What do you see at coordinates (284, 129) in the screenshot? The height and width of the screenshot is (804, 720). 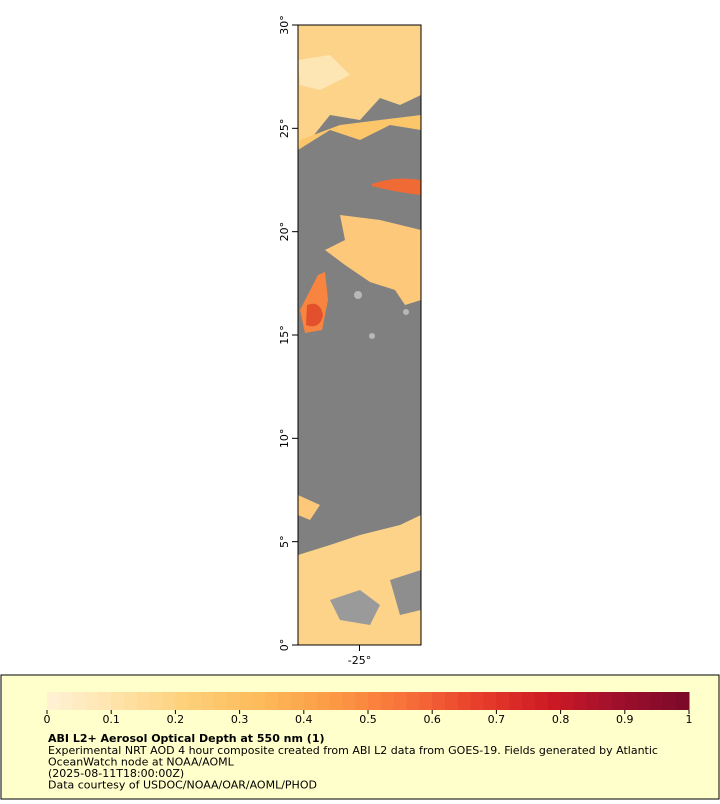 I see `lat-label: 25°` at bounding box center [284, 129].